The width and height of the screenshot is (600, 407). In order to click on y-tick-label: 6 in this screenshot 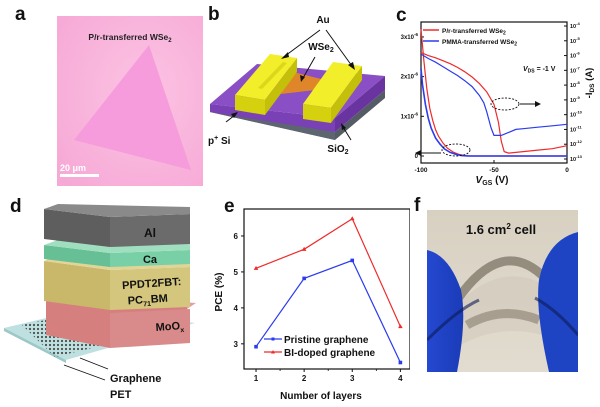, I will do `click(236, 236)`.